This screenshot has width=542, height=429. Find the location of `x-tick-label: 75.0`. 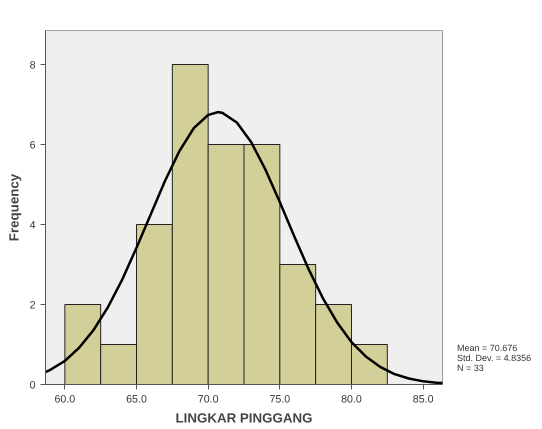

x-tick-label: 75.0 is located at coordinates (279, 400).